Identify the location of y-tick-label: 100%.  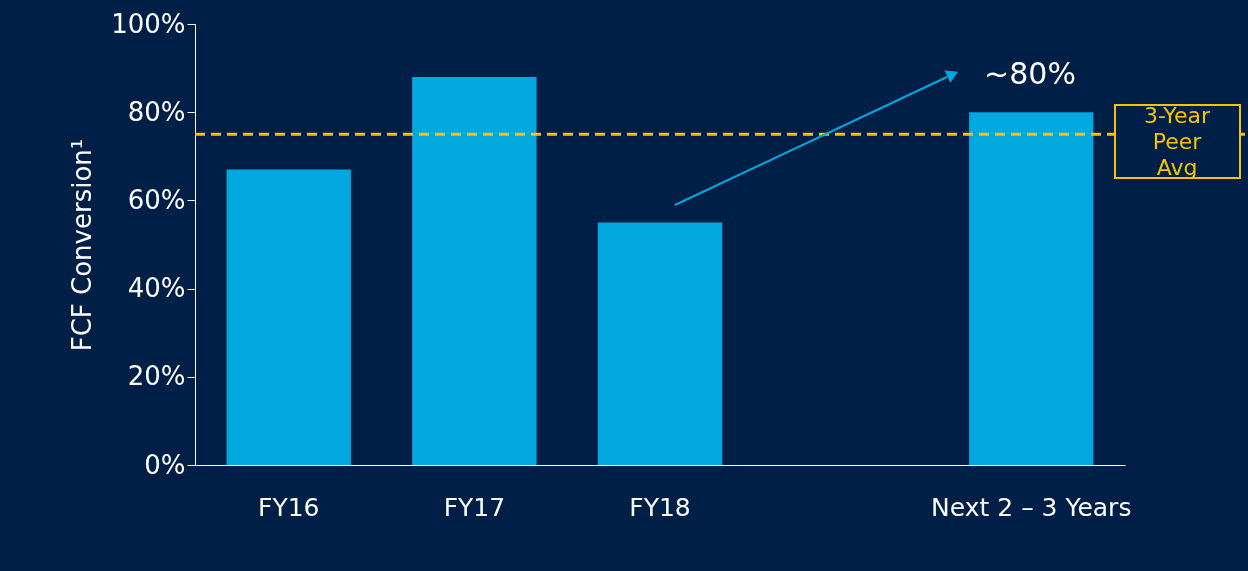
(148, 23).